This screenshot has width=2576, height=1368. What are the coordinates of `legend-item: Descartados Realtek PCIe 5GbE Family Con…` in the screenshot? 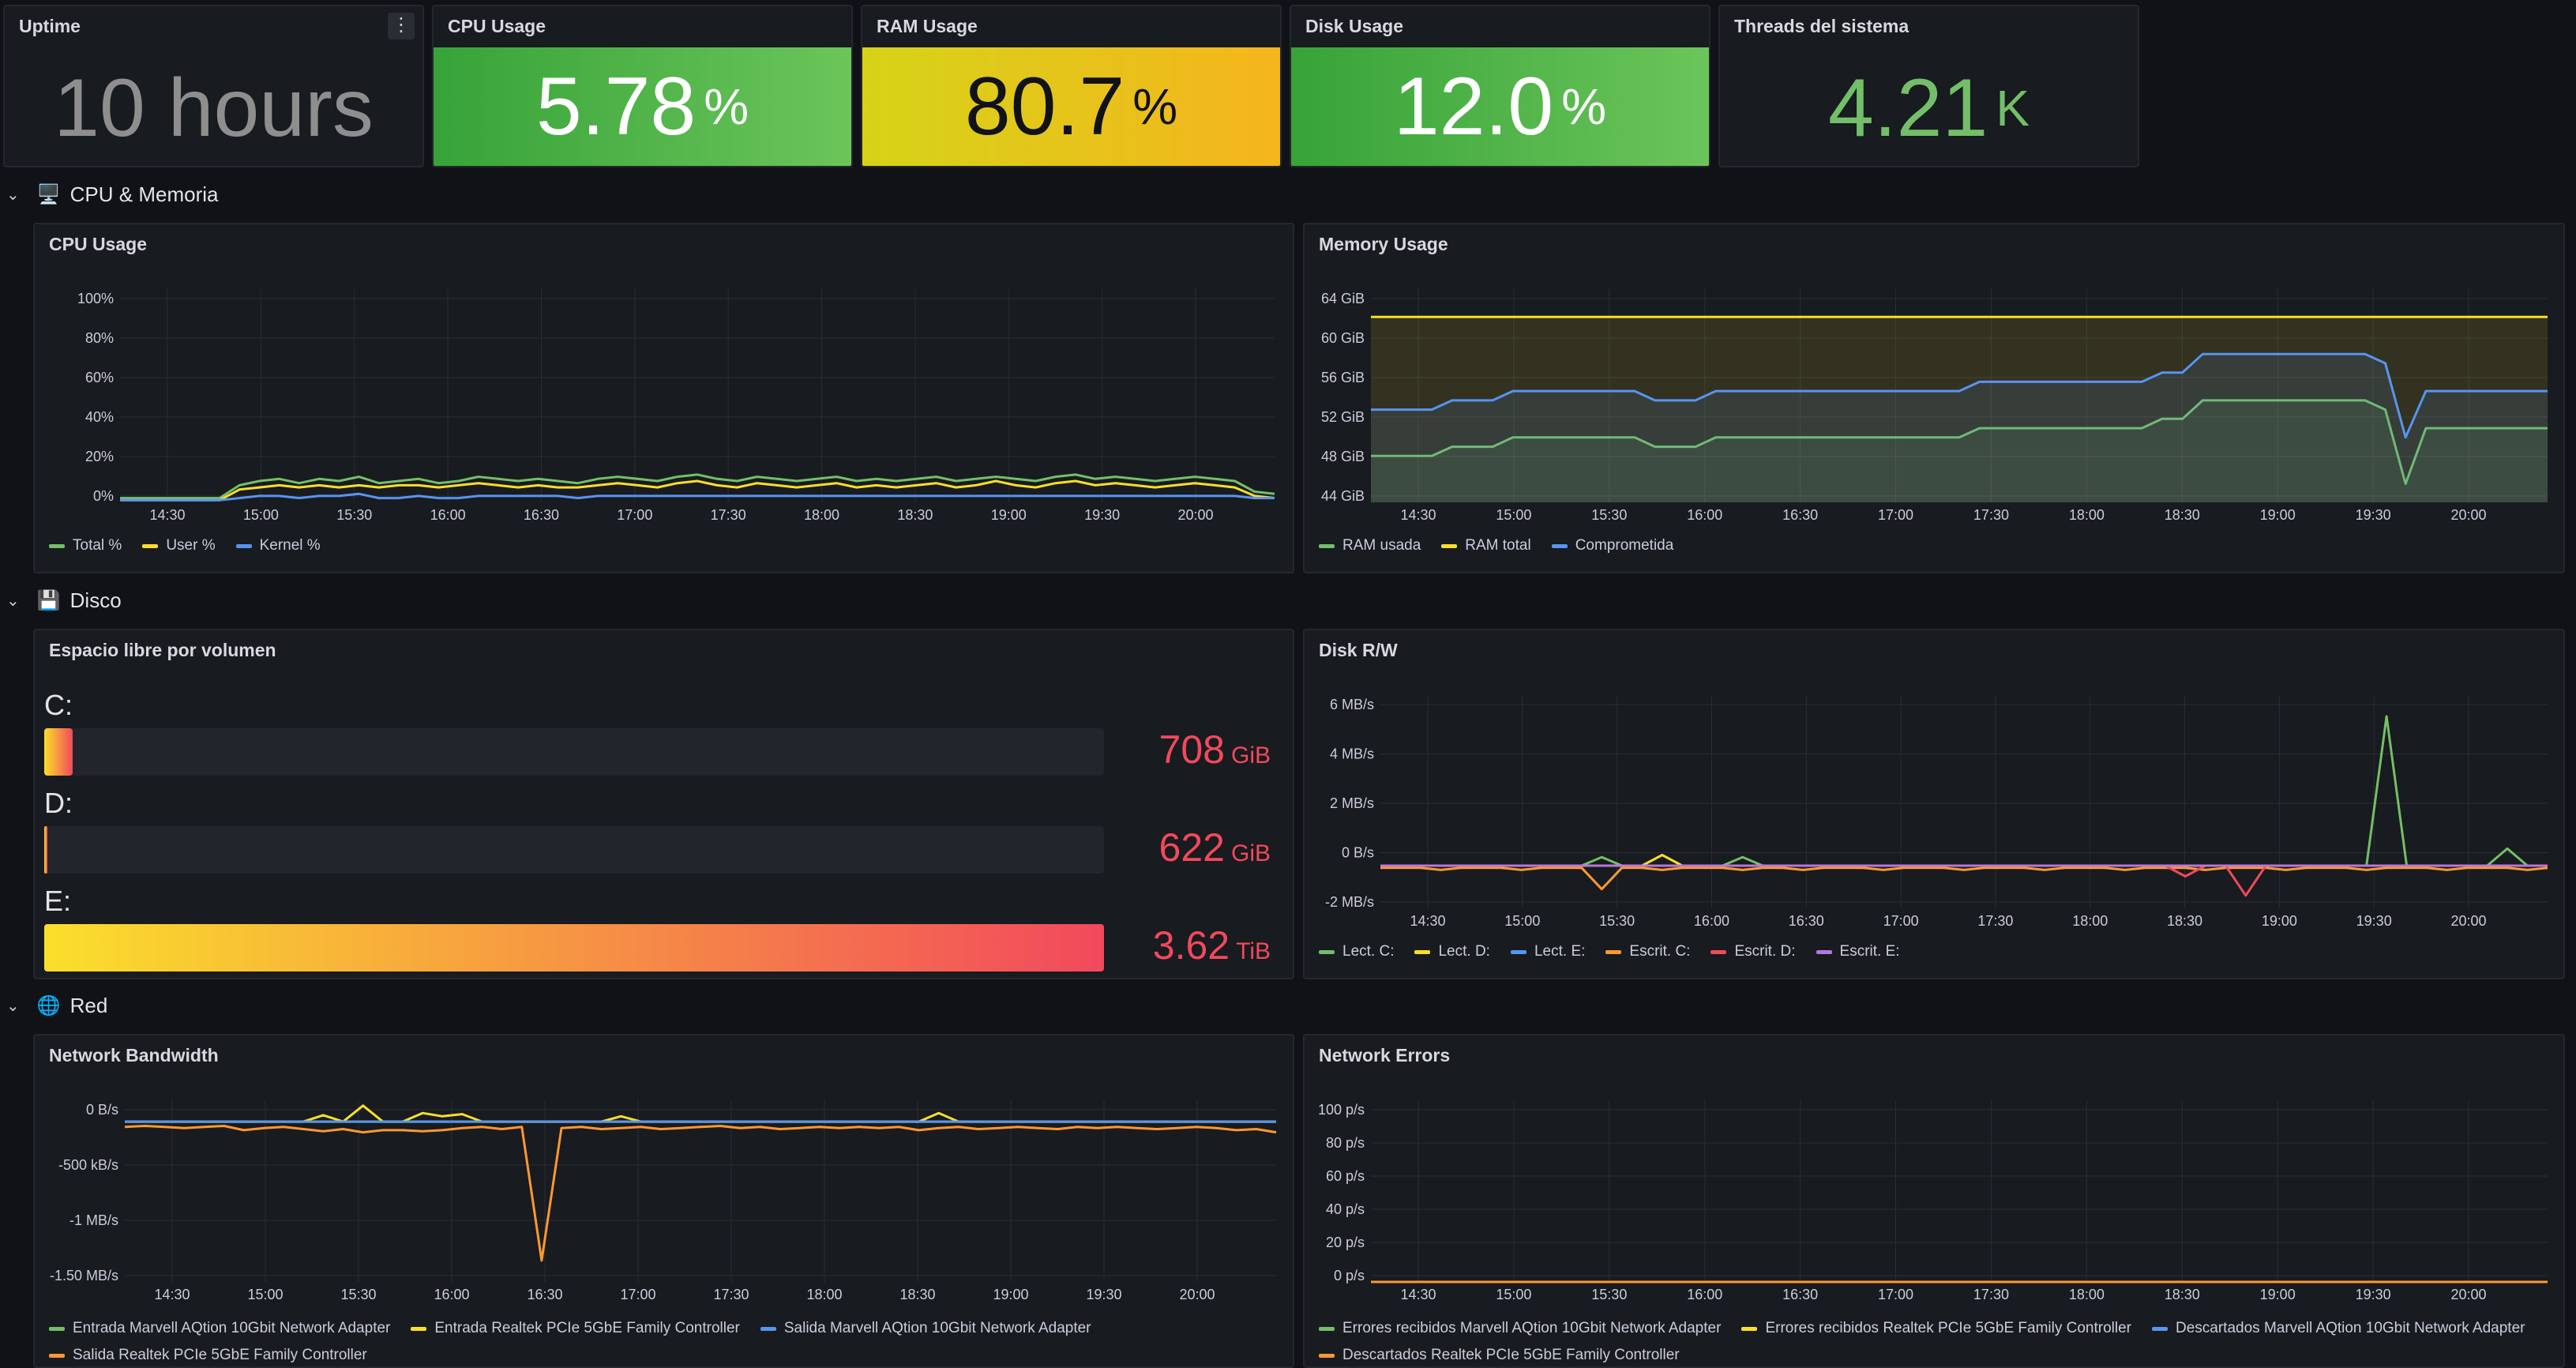 It's located at (1499, 1355).